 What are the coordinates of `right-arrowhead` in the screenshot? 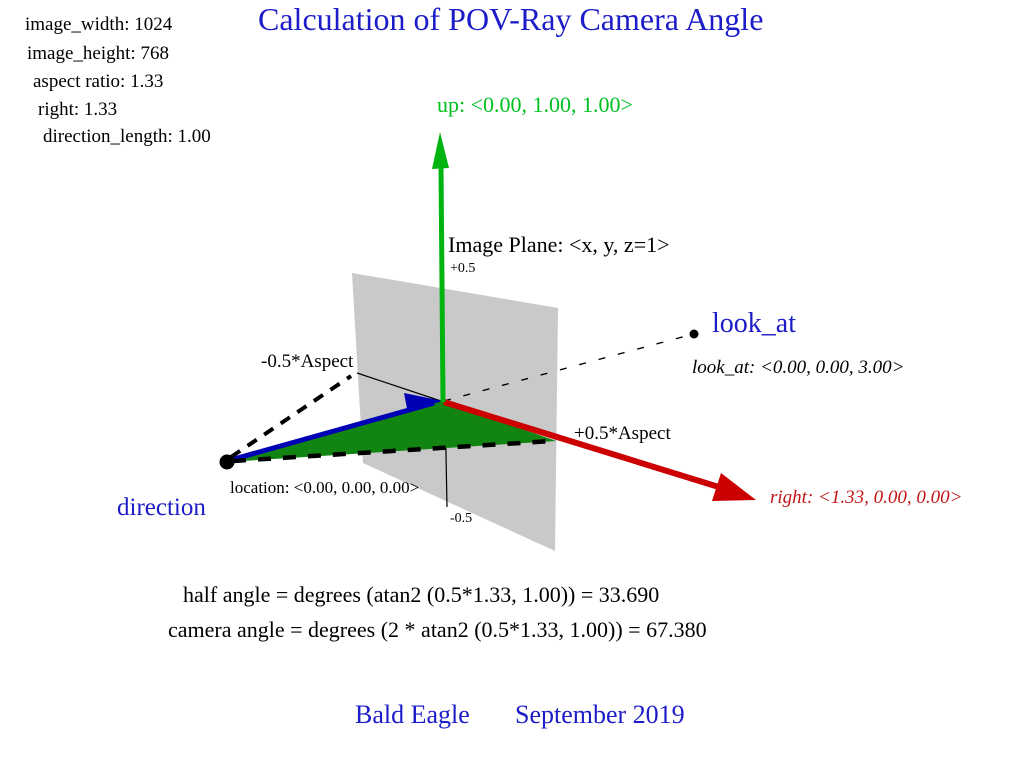 It's located at (734, 487).